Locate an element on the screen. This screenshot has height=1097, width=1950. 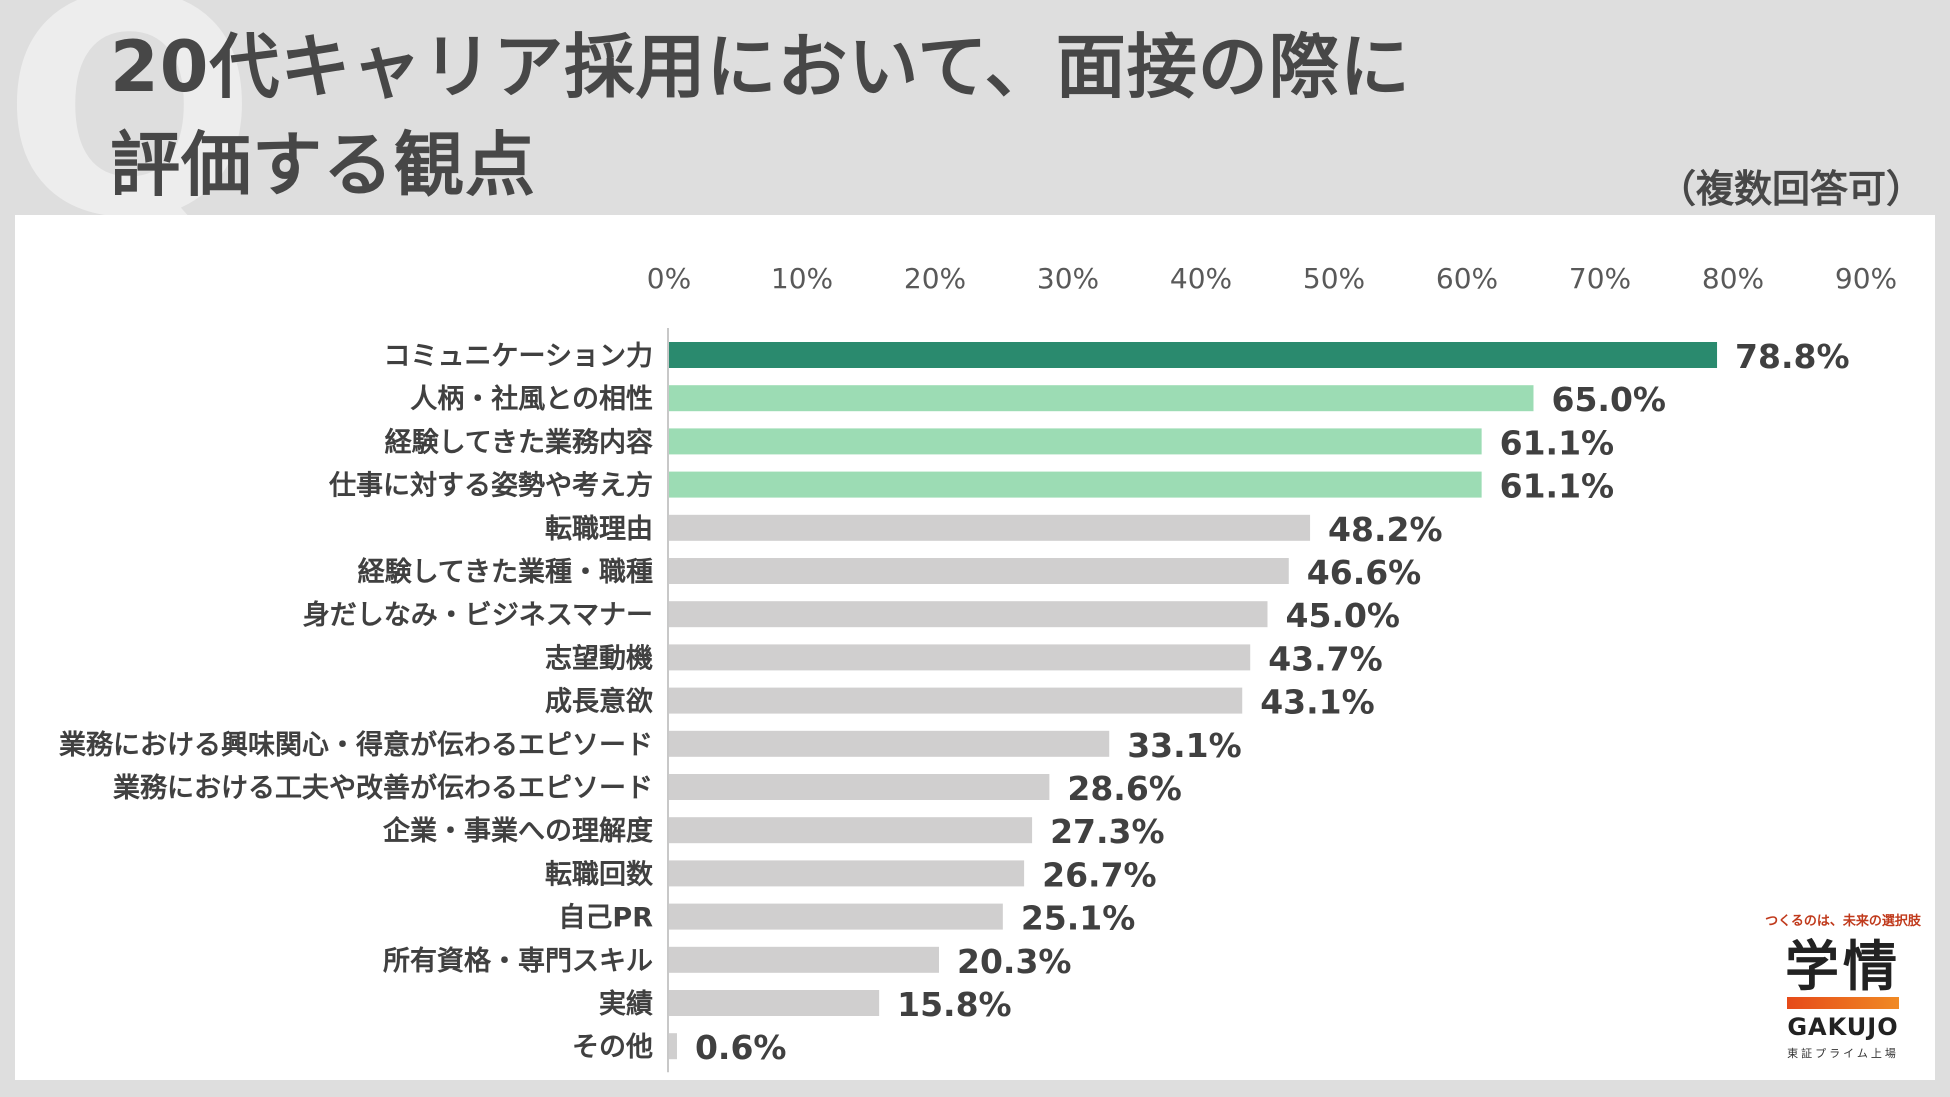
category-label: 業務における興味関心・得意が伝わるエピソード is located at coordinates (356, 745).